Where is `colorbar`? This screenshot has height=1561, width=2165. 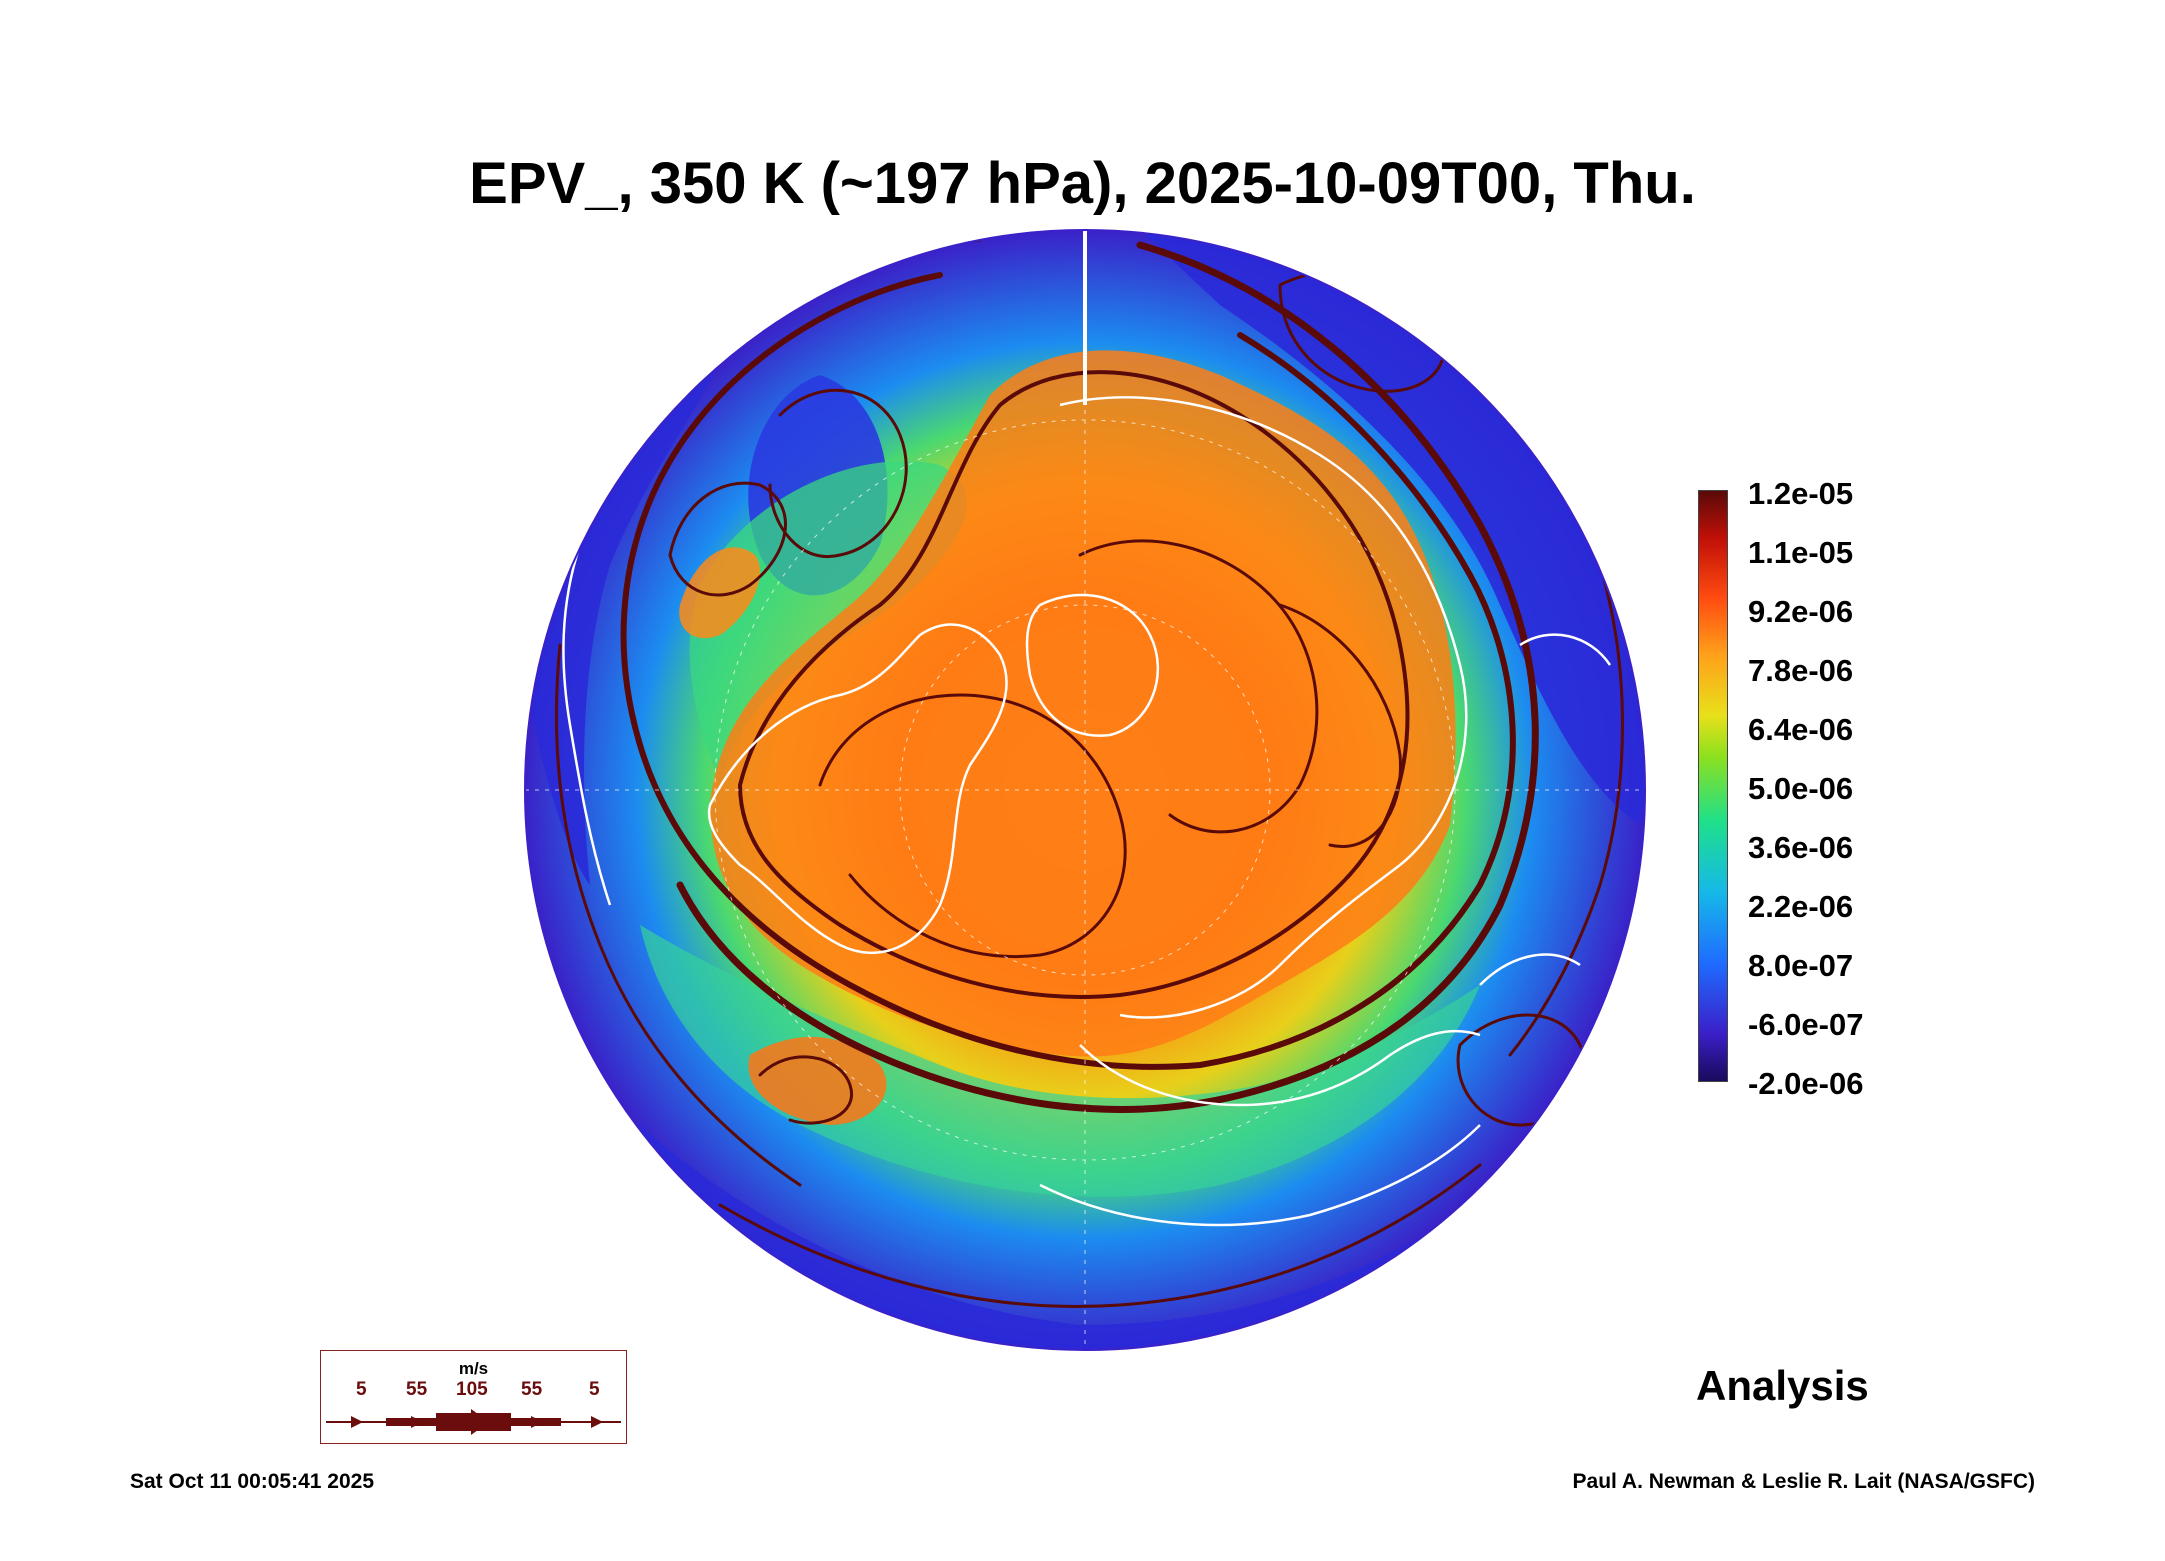 colorbar is located at coordinates (1713, 786).